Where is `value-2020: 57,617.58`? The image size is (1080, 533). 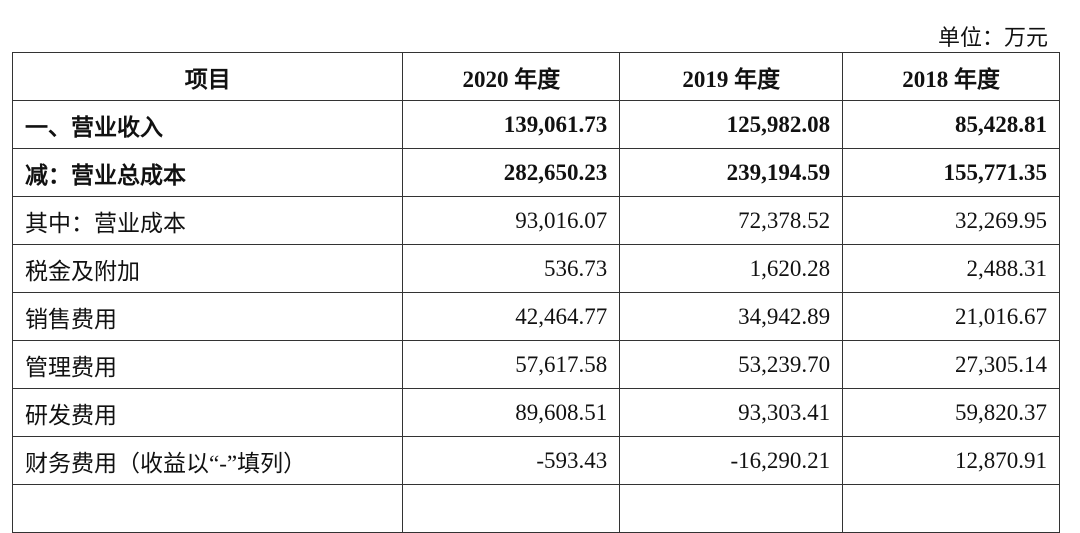 value-2020: 57,617.58 is located at coordinates (511, 364).